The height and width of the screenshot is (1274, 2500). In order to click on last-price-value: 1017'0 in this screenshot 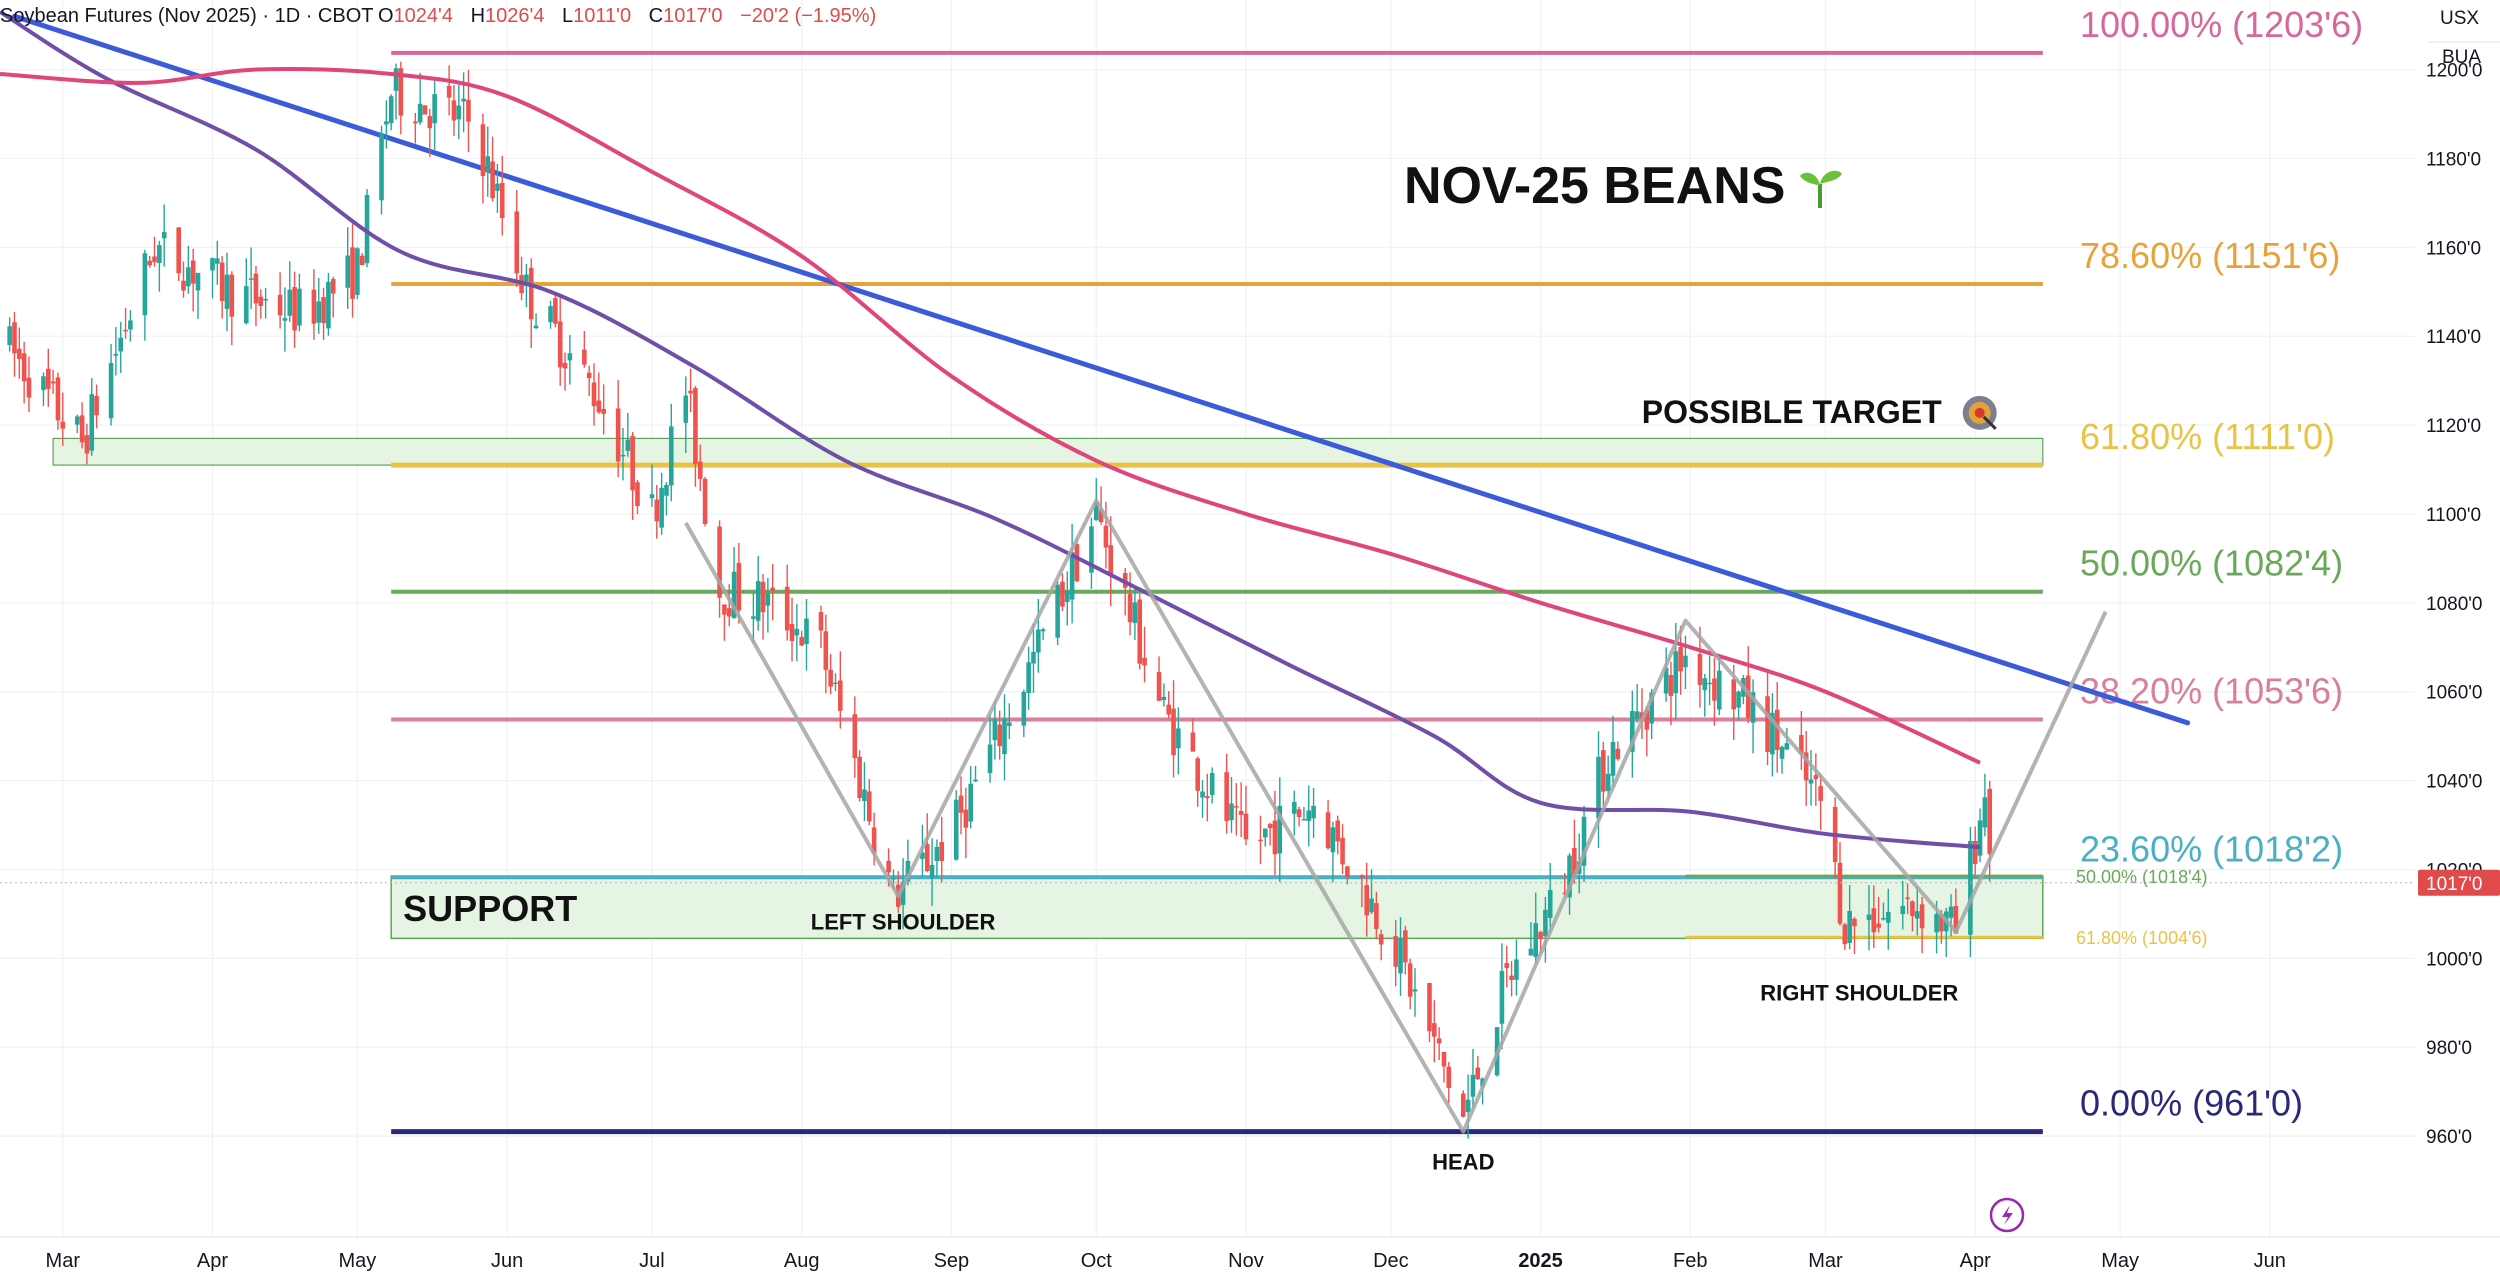, I will do `click(2454, 884)`.